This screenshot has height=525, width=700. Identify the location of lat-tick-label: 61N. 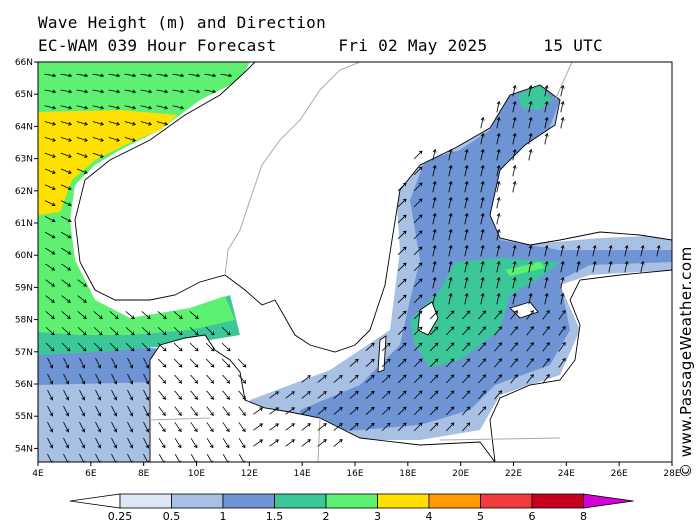
(24, 224).